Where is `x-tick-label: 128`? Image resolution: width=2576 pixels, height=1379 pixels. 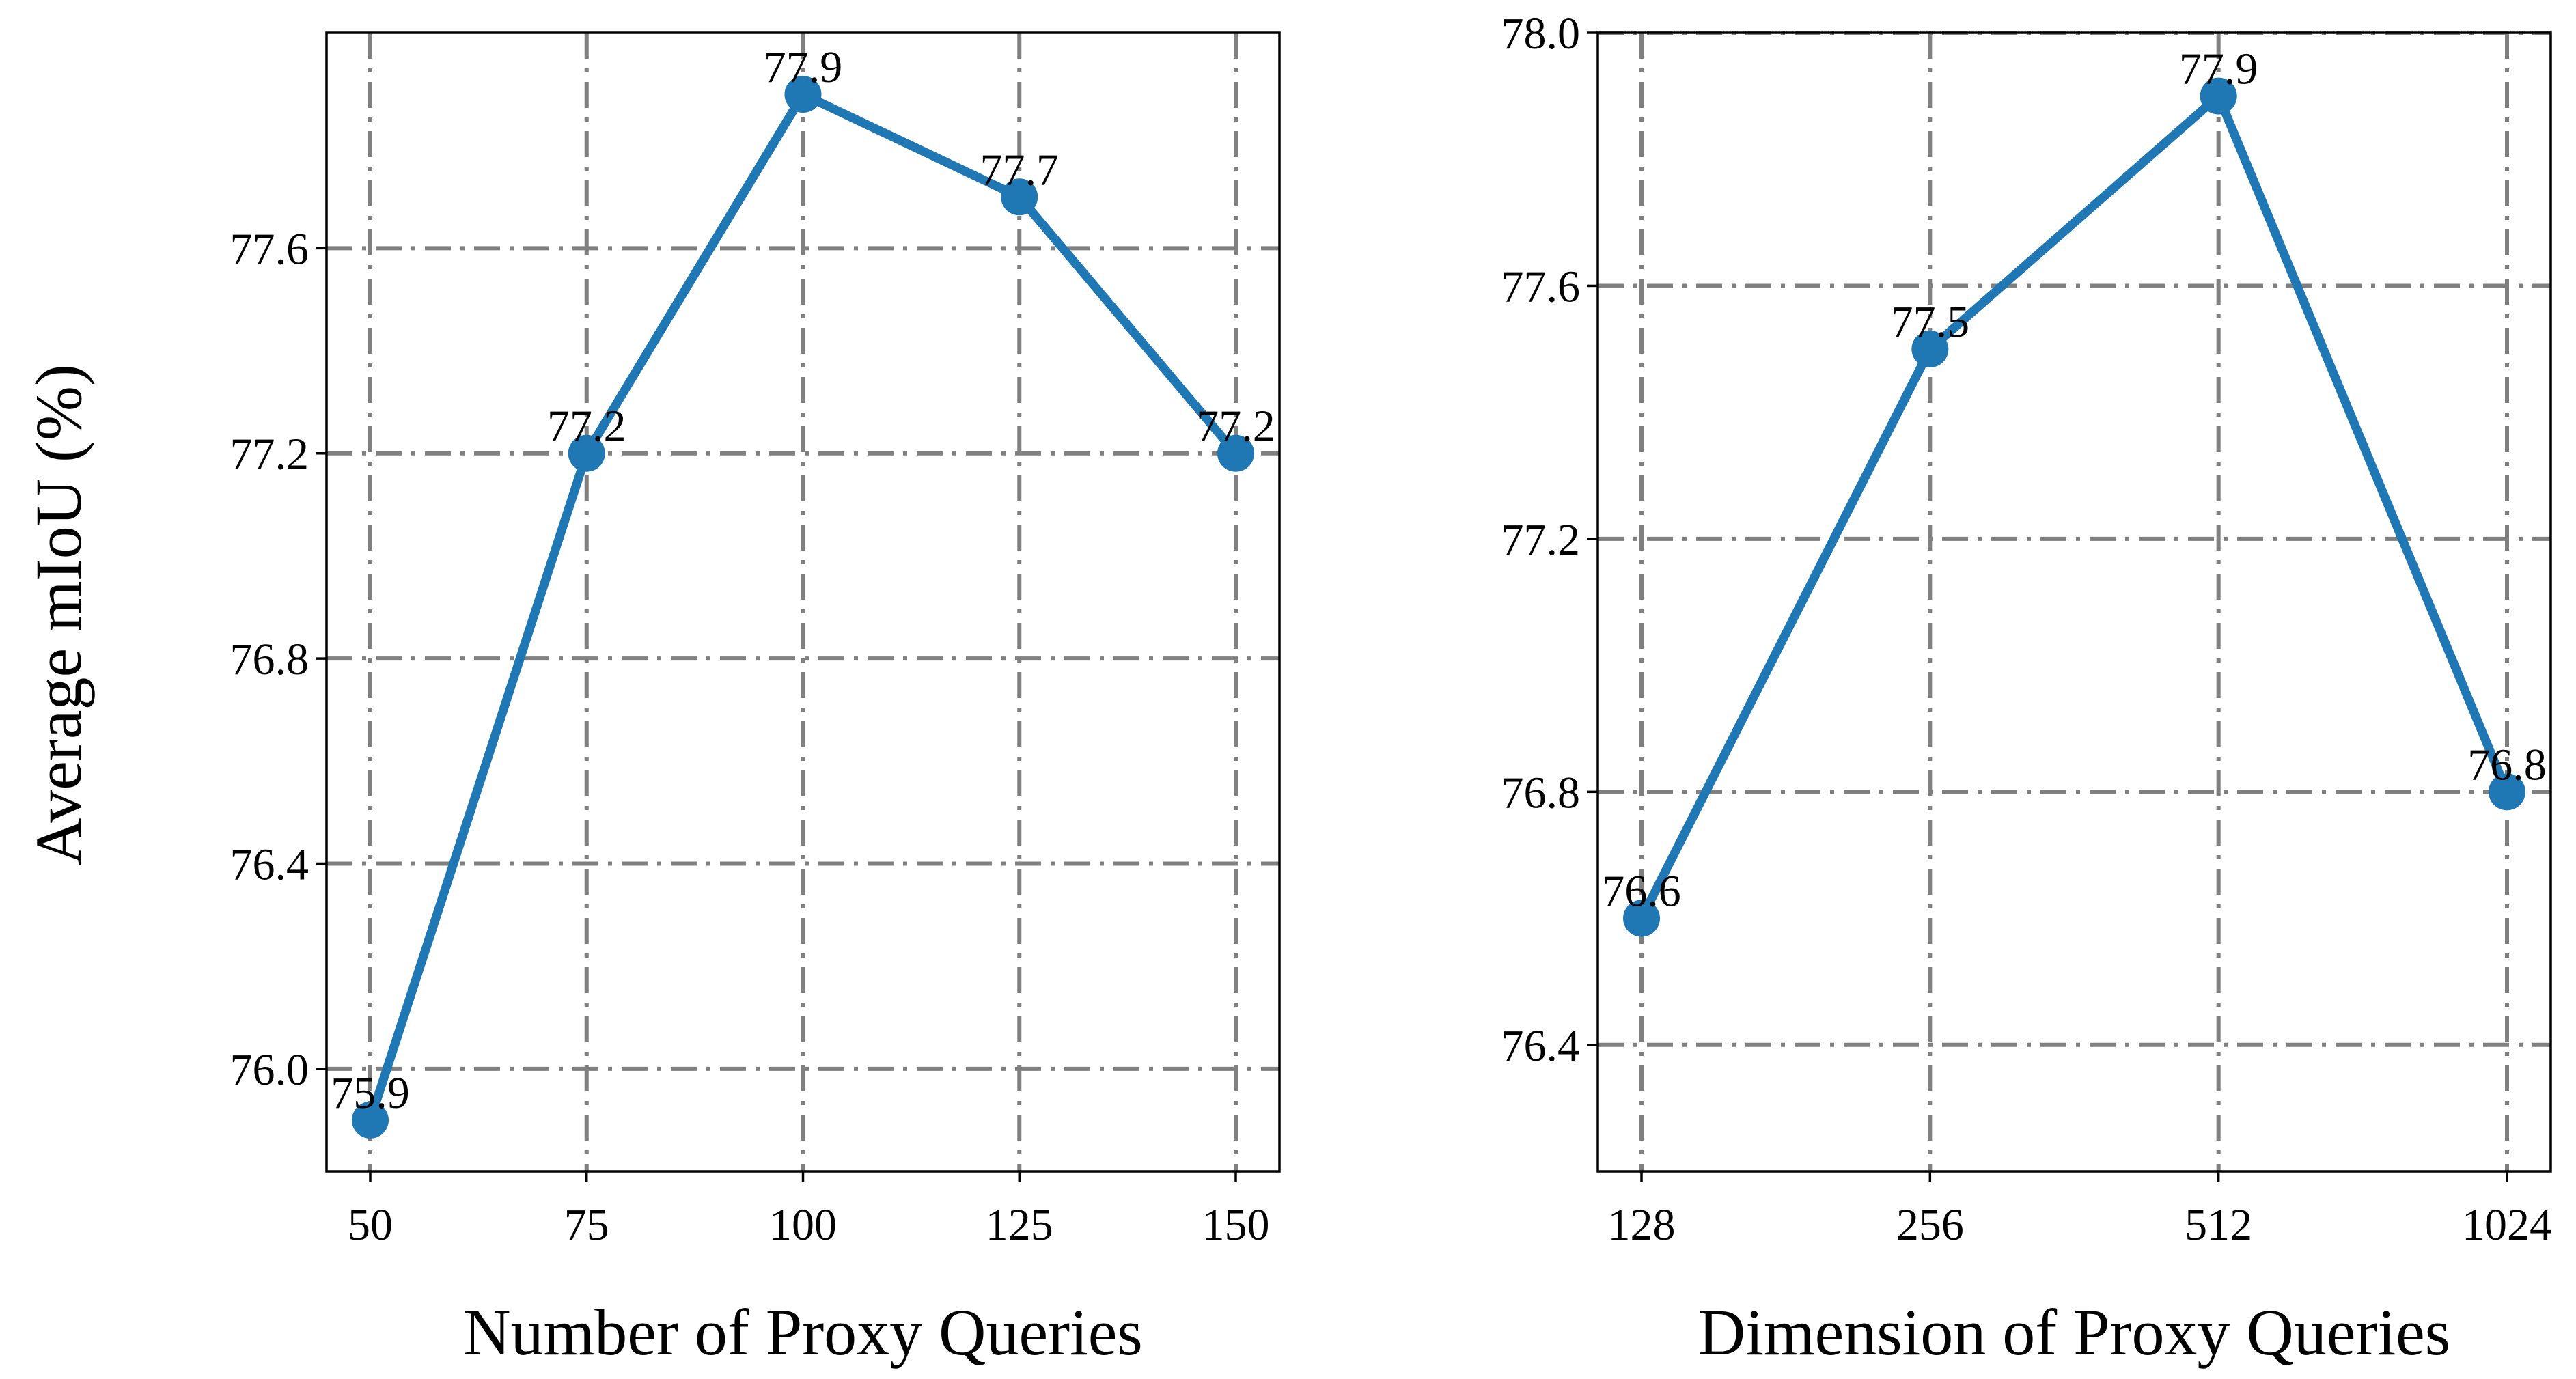
x-tick-label: 128 is located at coordinates (1642, 1225).